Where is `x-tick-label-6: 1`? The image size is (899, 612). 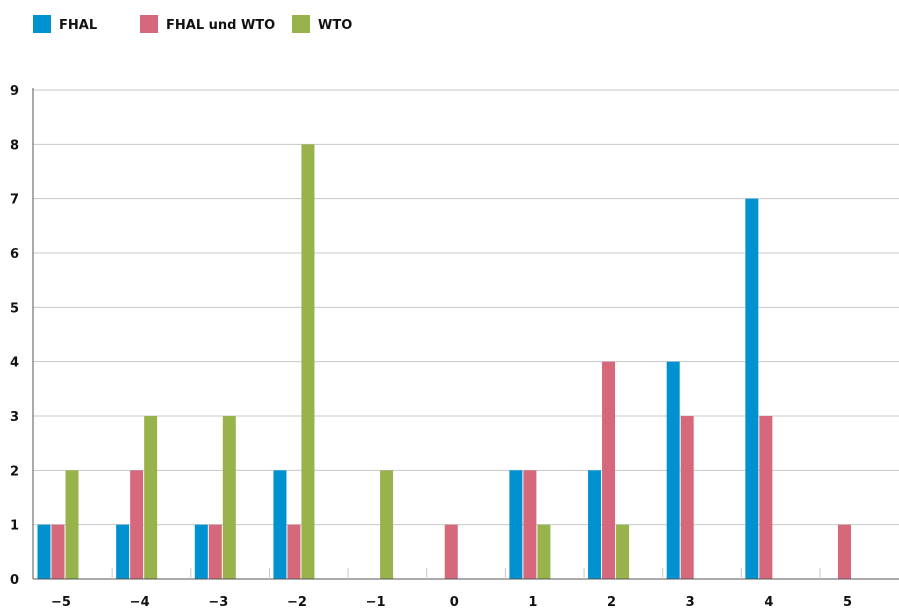 x-tick-label-6: 1 is located at coordinates (532, 602).